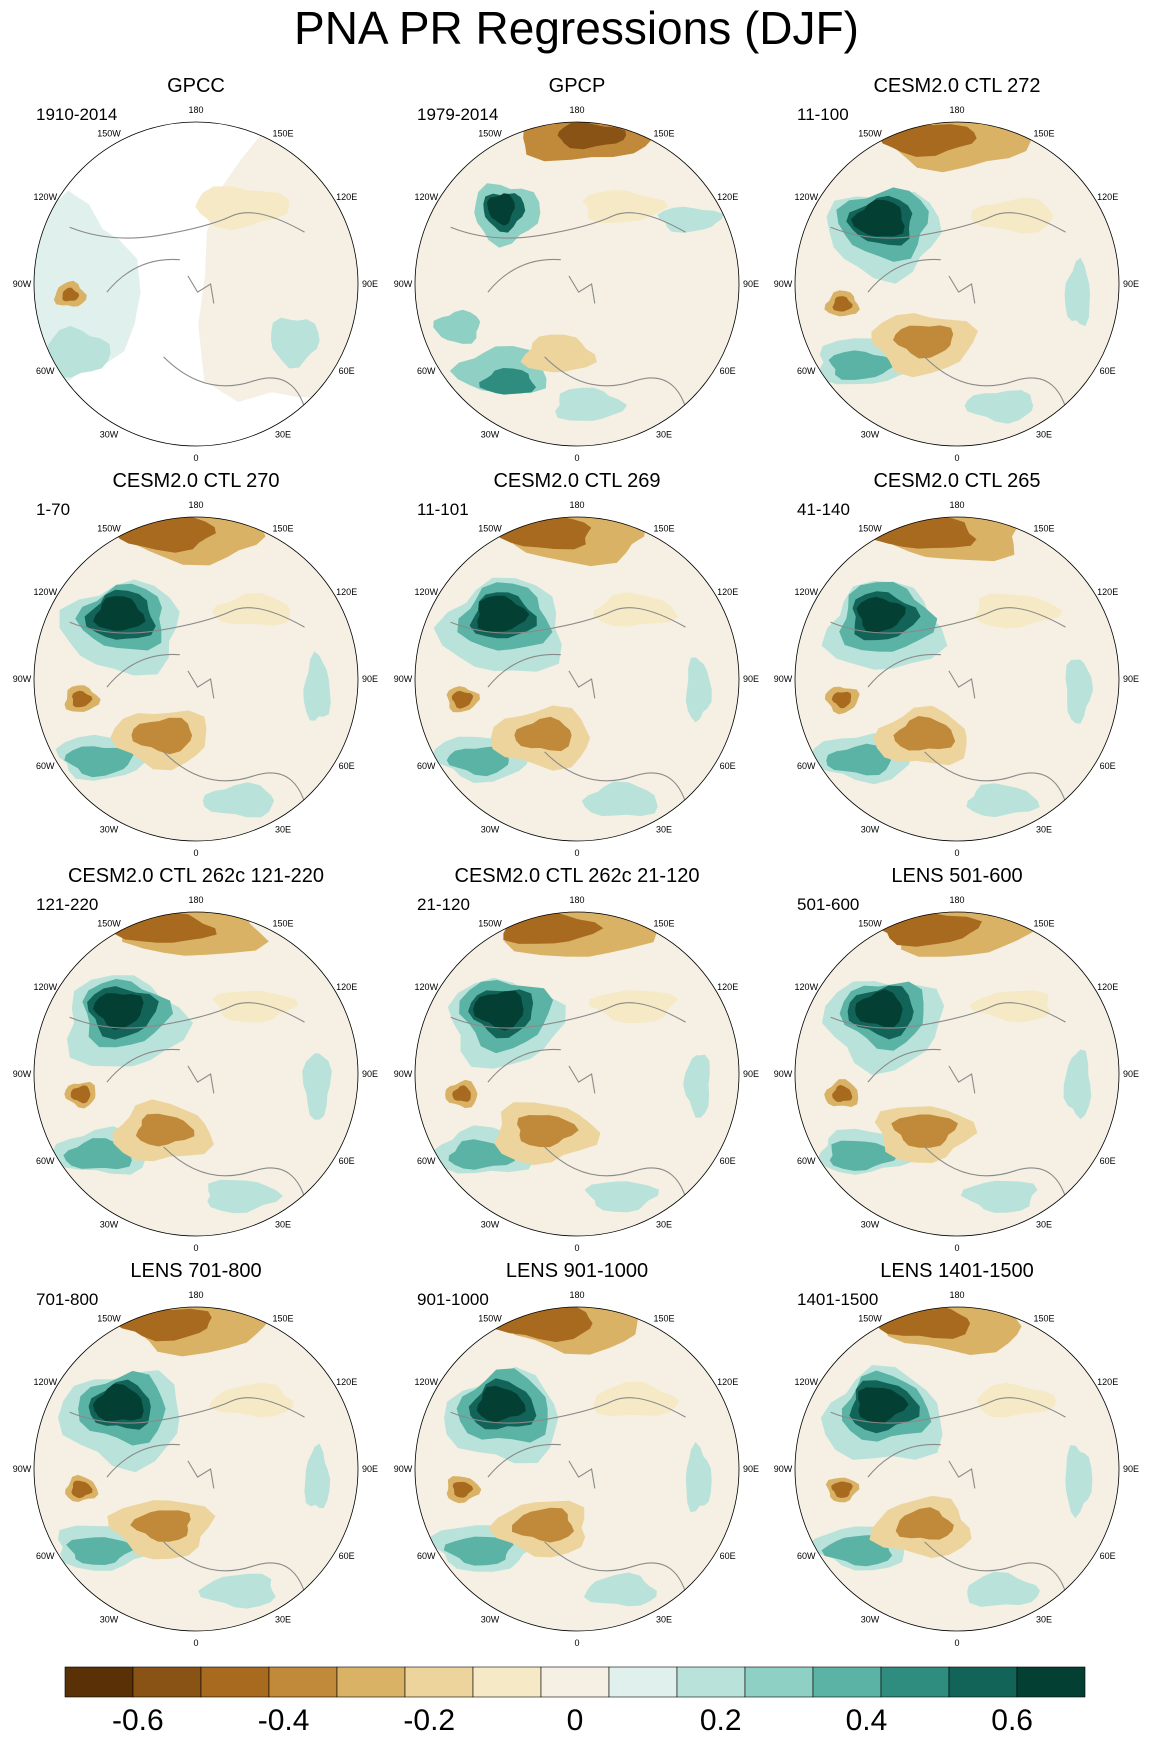  I want to click on panel-period: 501-600, so click(828, 904).